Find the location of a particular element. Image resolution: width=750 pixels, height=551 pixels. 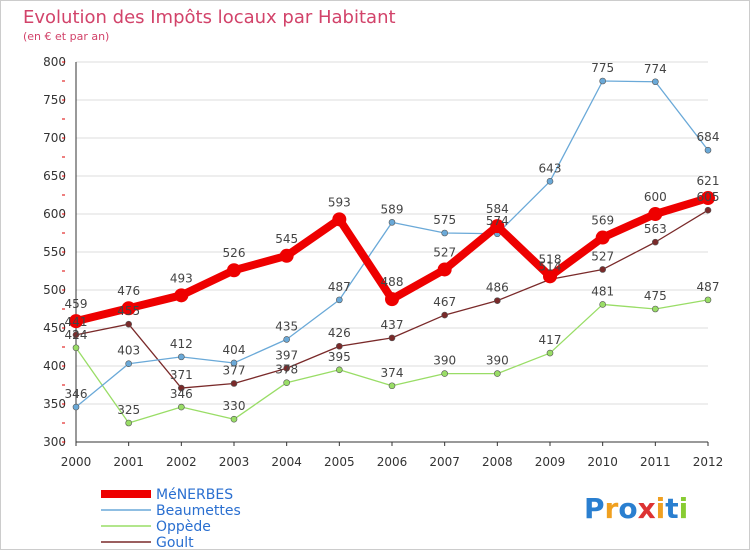

x-tick-label-2005: 2005 is located at coordinates (339, 462).